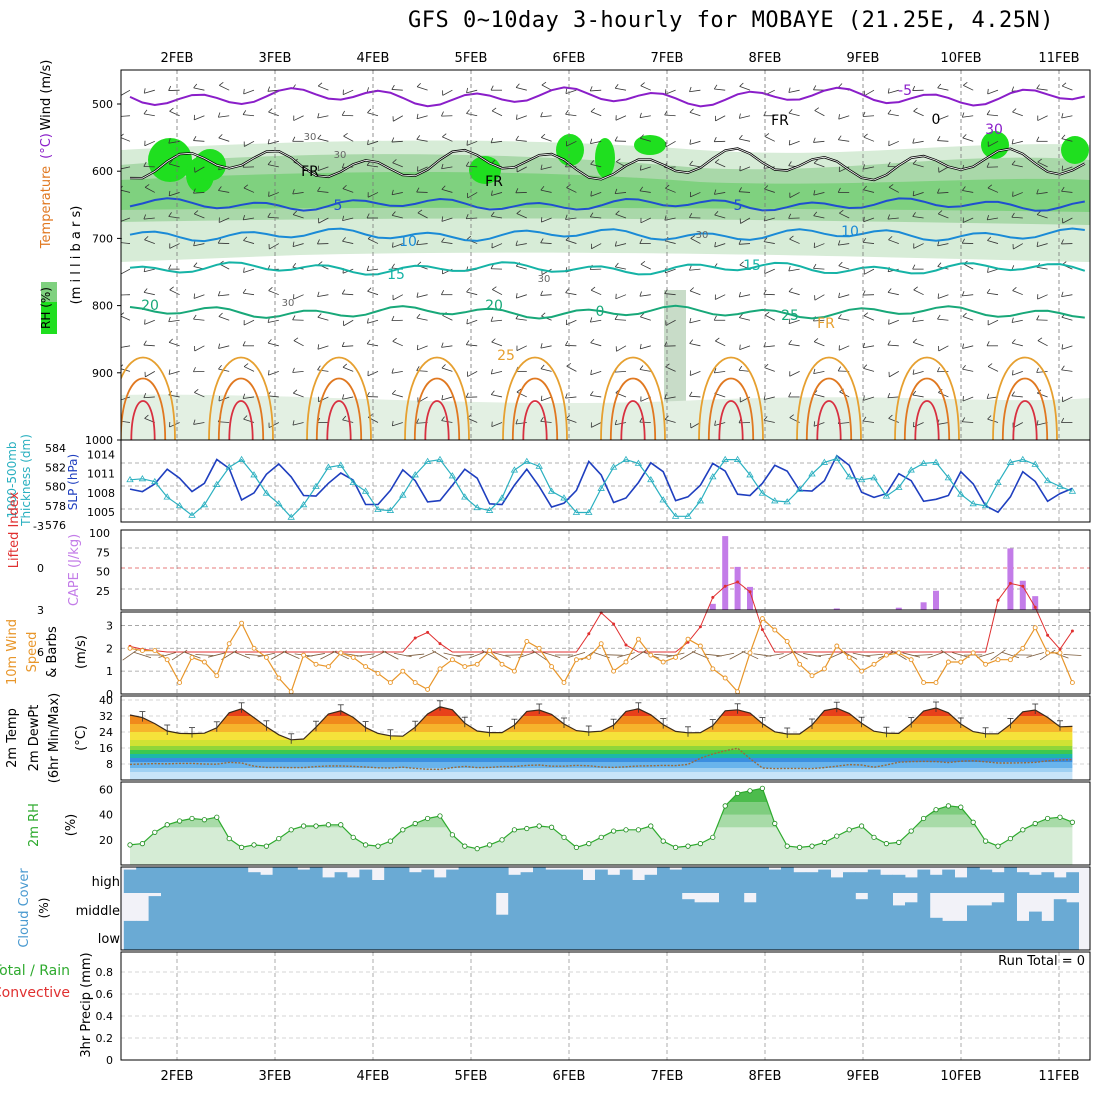  Describe the element at coordinates (601, 776) in the screenshot. I see `temp-band` at that location.